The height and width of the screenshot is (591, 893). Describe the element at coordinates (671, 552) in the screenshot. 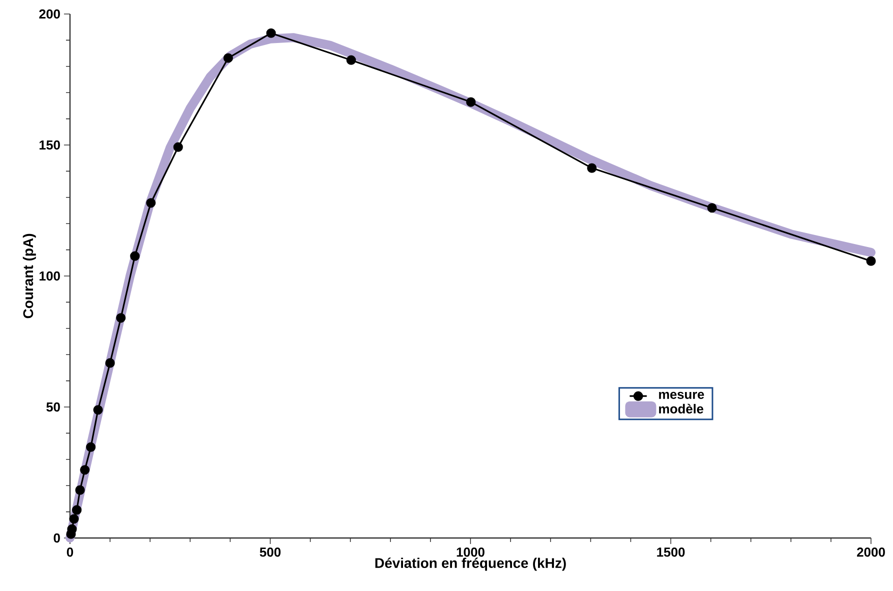

I see `x-tick-label: 1500` at that location.